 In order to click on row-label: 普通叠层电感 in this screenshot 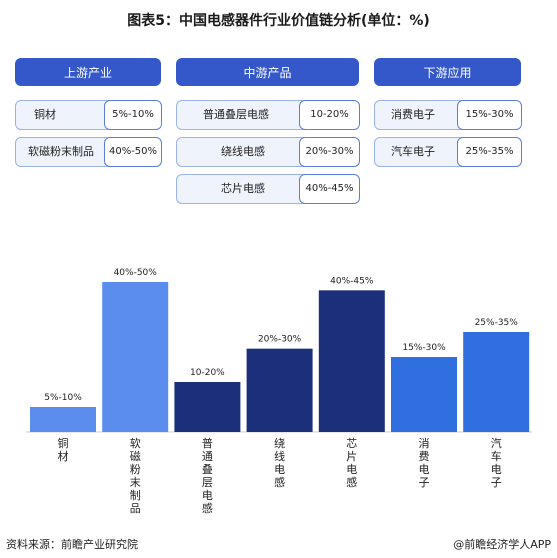, I will do `click(236, 114)`.